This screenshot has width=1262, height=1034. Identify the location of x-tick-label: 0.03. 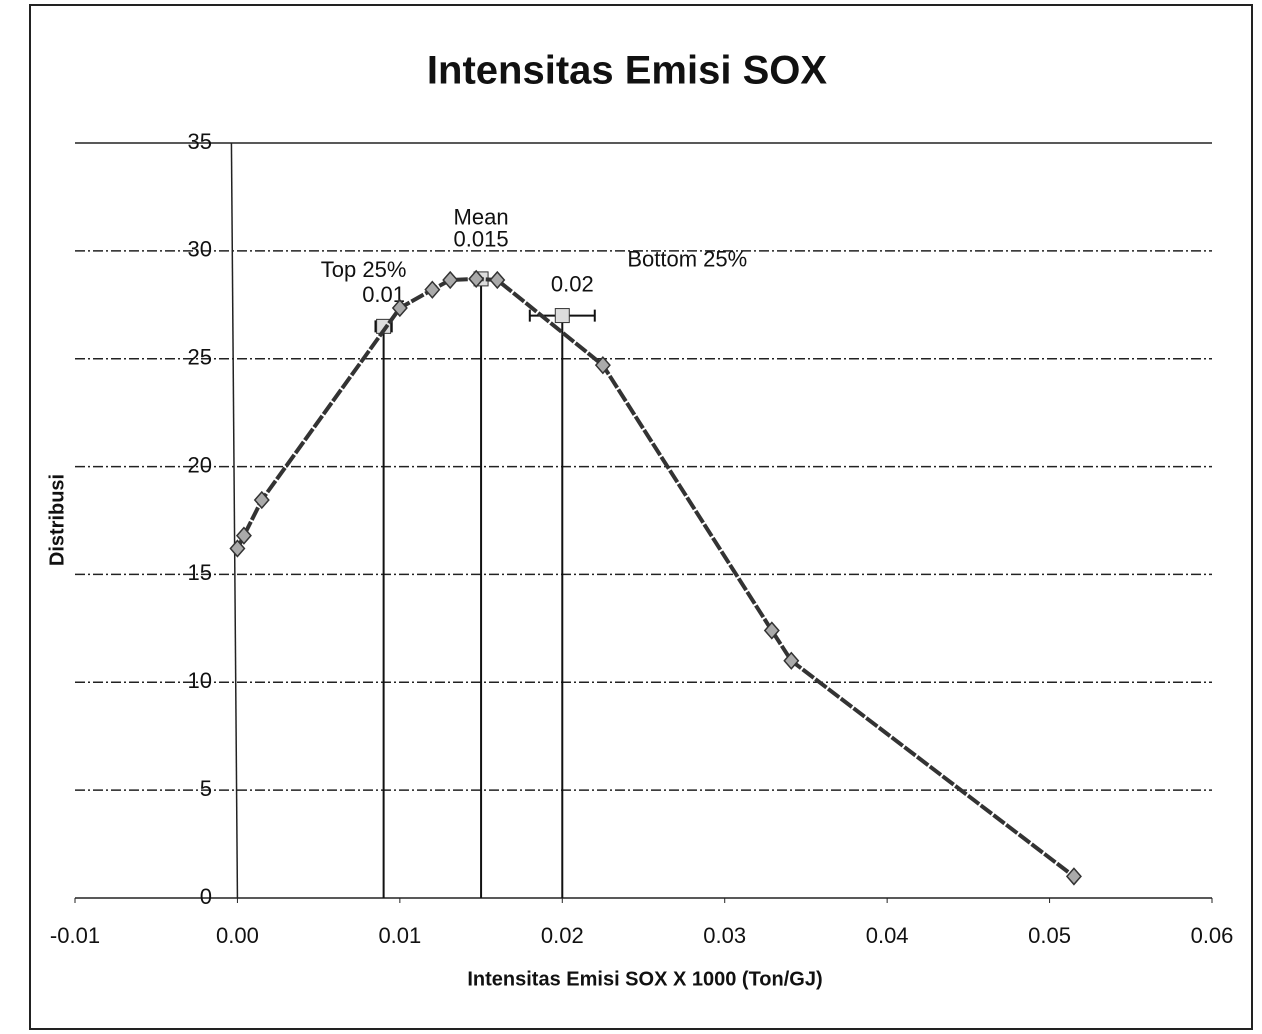
(724, 935).